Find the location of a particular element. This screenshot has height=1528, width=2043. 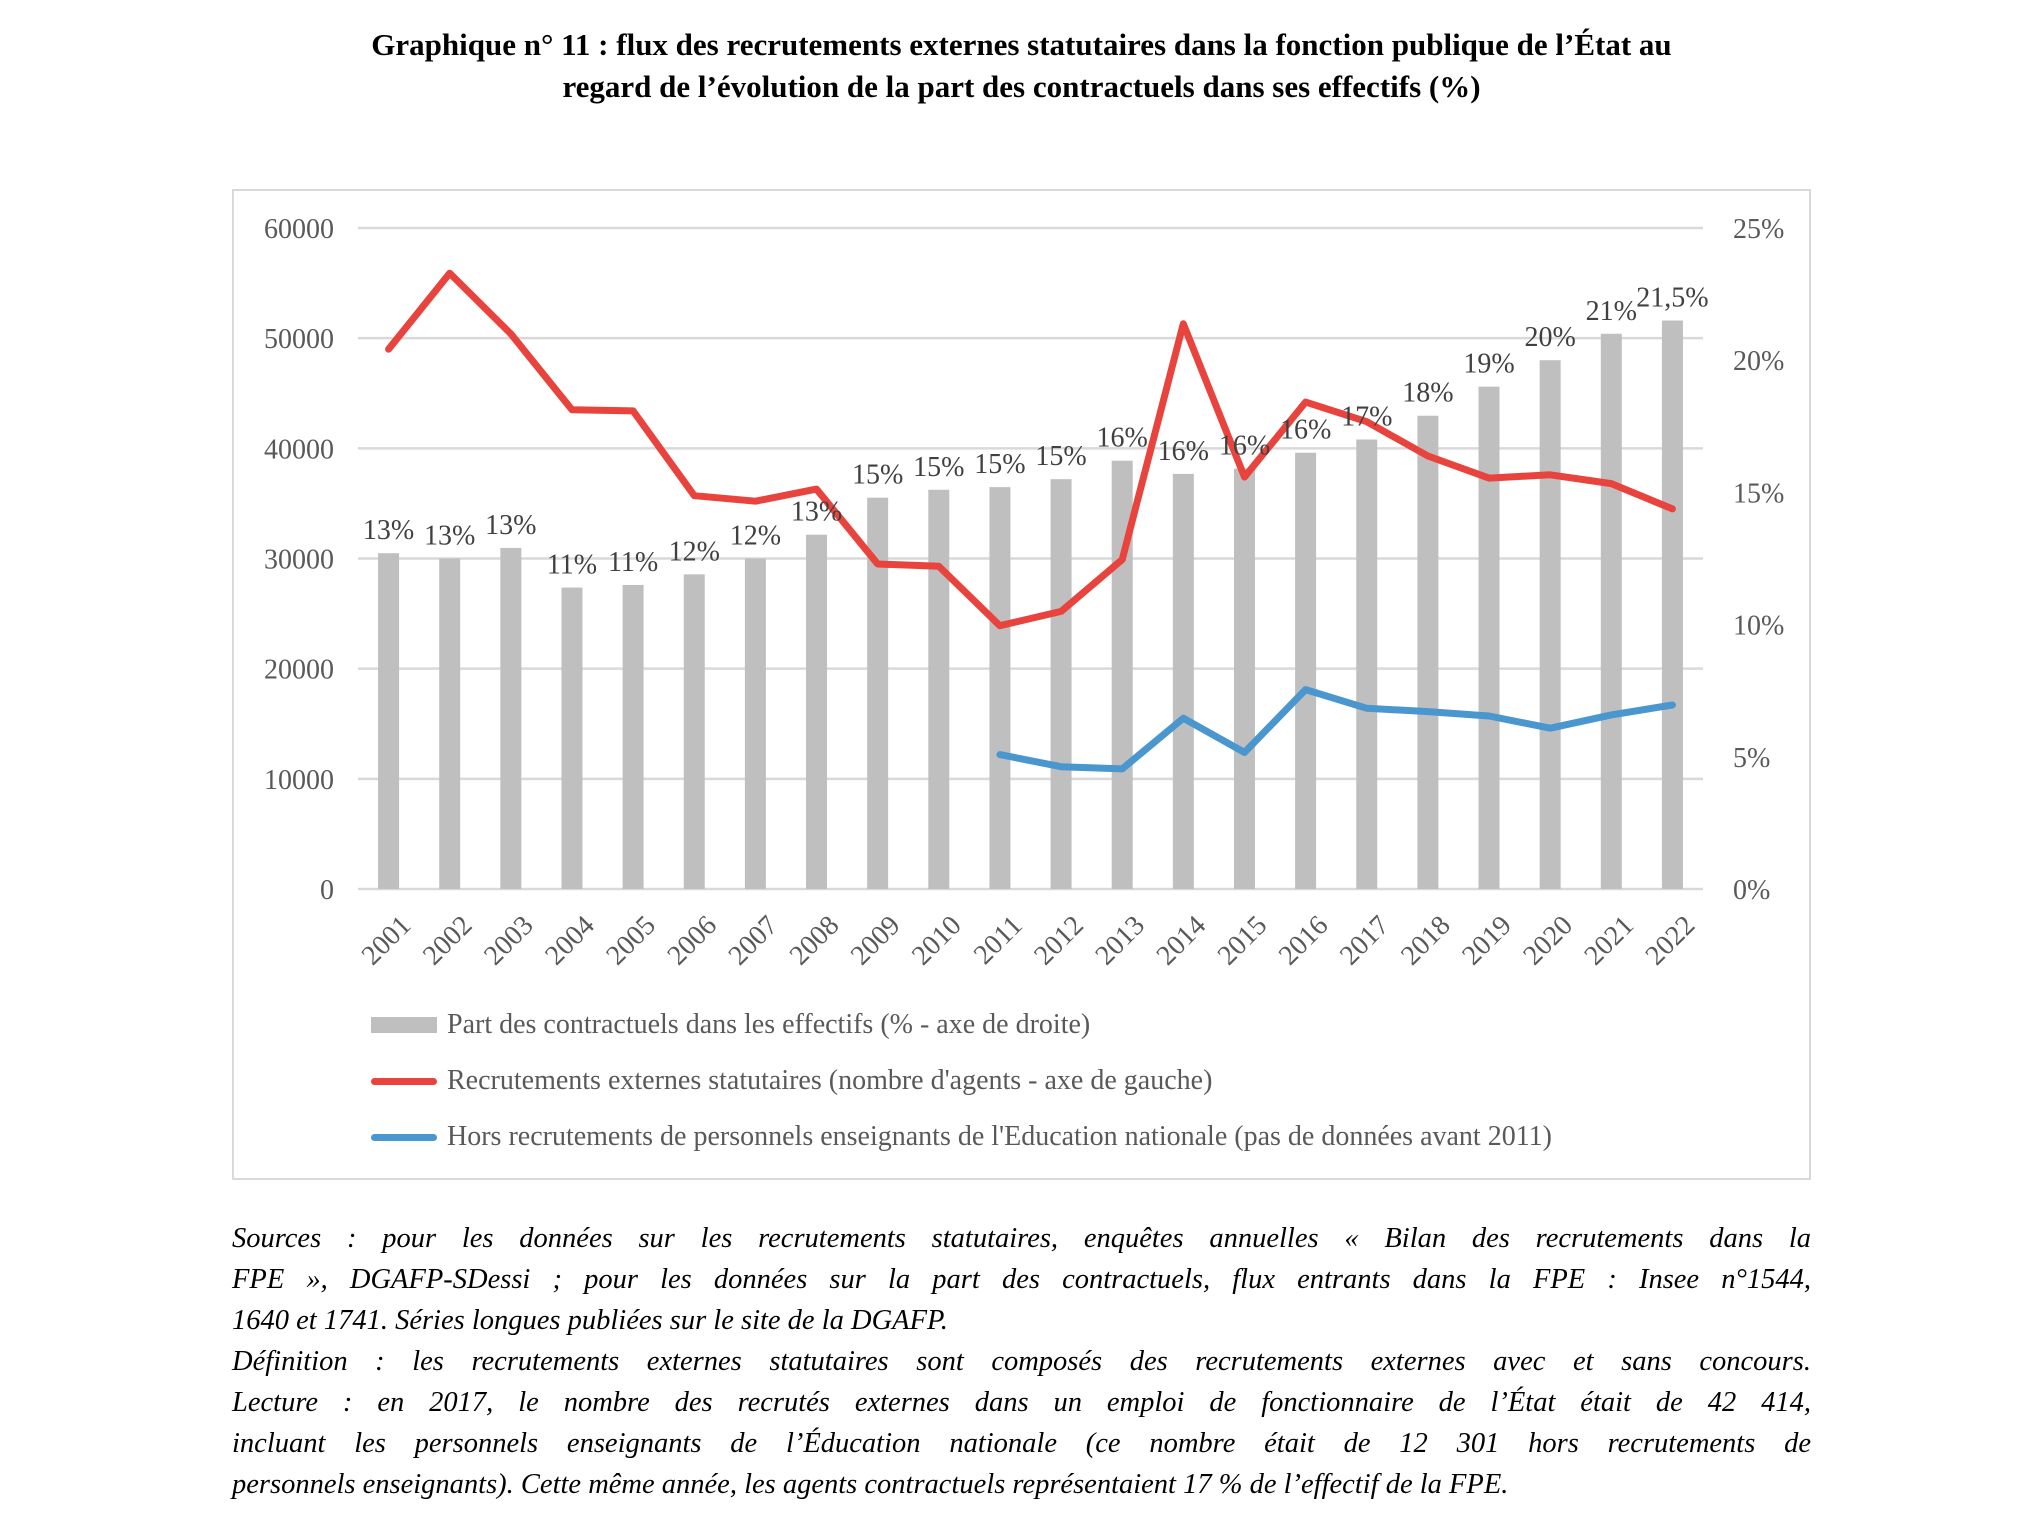

bar-2022 is located at coordinates (1672, 604).